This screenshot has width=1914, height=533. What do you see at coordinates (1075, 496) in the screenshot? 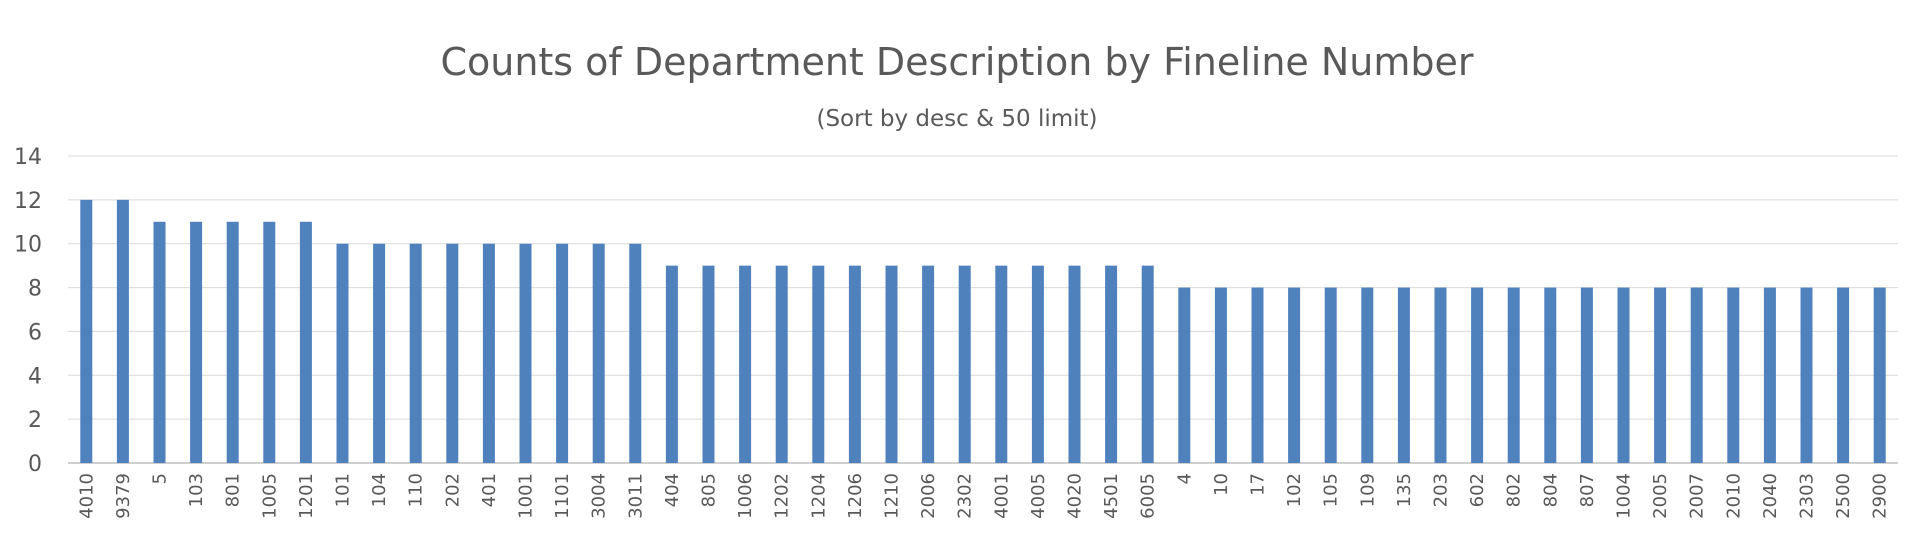
I see `x-tick-label: 4020` at bounding box center [1075, 496].